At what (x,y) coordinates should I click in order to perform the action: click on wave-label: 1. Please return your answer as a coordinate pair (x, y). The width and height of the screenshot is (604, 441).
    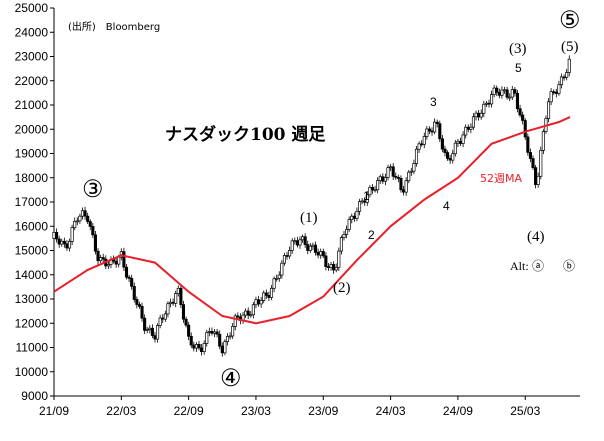
    Looking at the image, I should click on (366, 196).